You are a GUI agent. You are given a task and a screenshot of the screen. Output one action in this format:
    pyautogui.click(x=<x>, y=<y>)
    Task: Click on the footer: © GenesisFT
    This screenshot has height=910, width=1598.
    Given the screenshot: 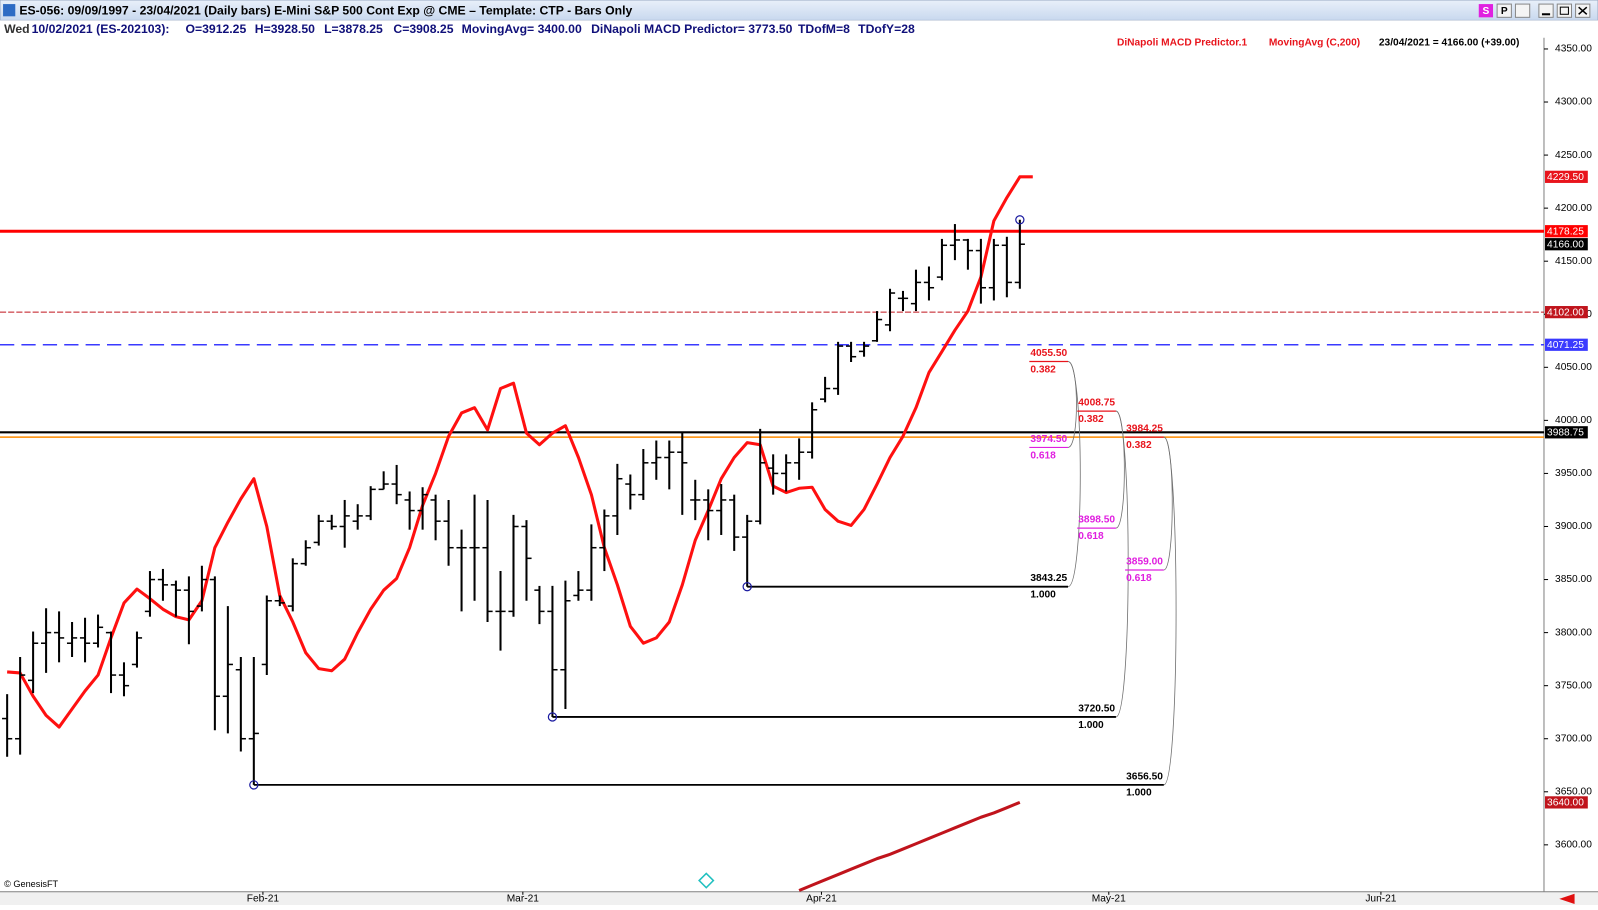 What is the action you would take?
    pyautogui.click(x=31, y=884)
    